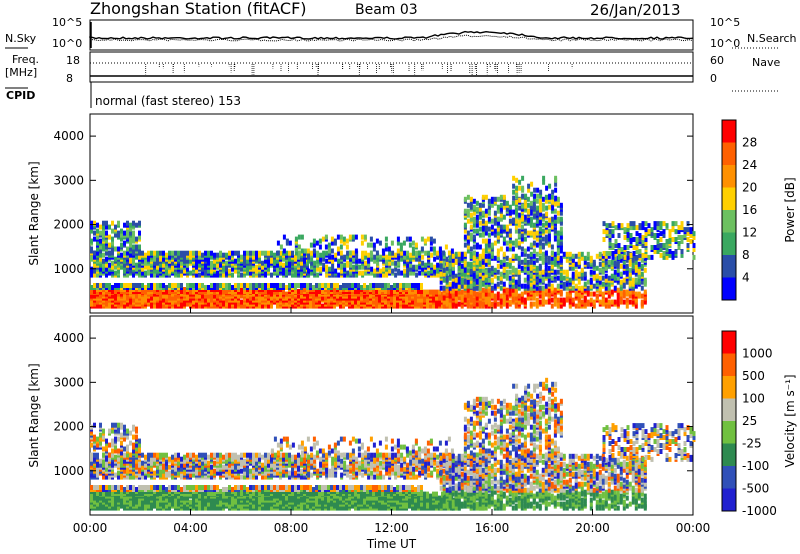 Image resolution: width=800 pixels, height=554 pixels. I want to click on nsky-trace, so click(391, 35).